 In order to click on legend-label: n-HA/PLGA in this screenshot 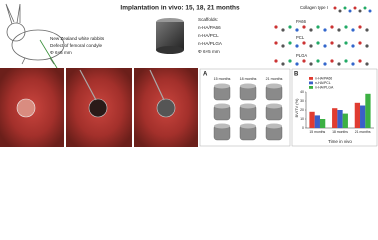, I will do `click(324, 87)`.